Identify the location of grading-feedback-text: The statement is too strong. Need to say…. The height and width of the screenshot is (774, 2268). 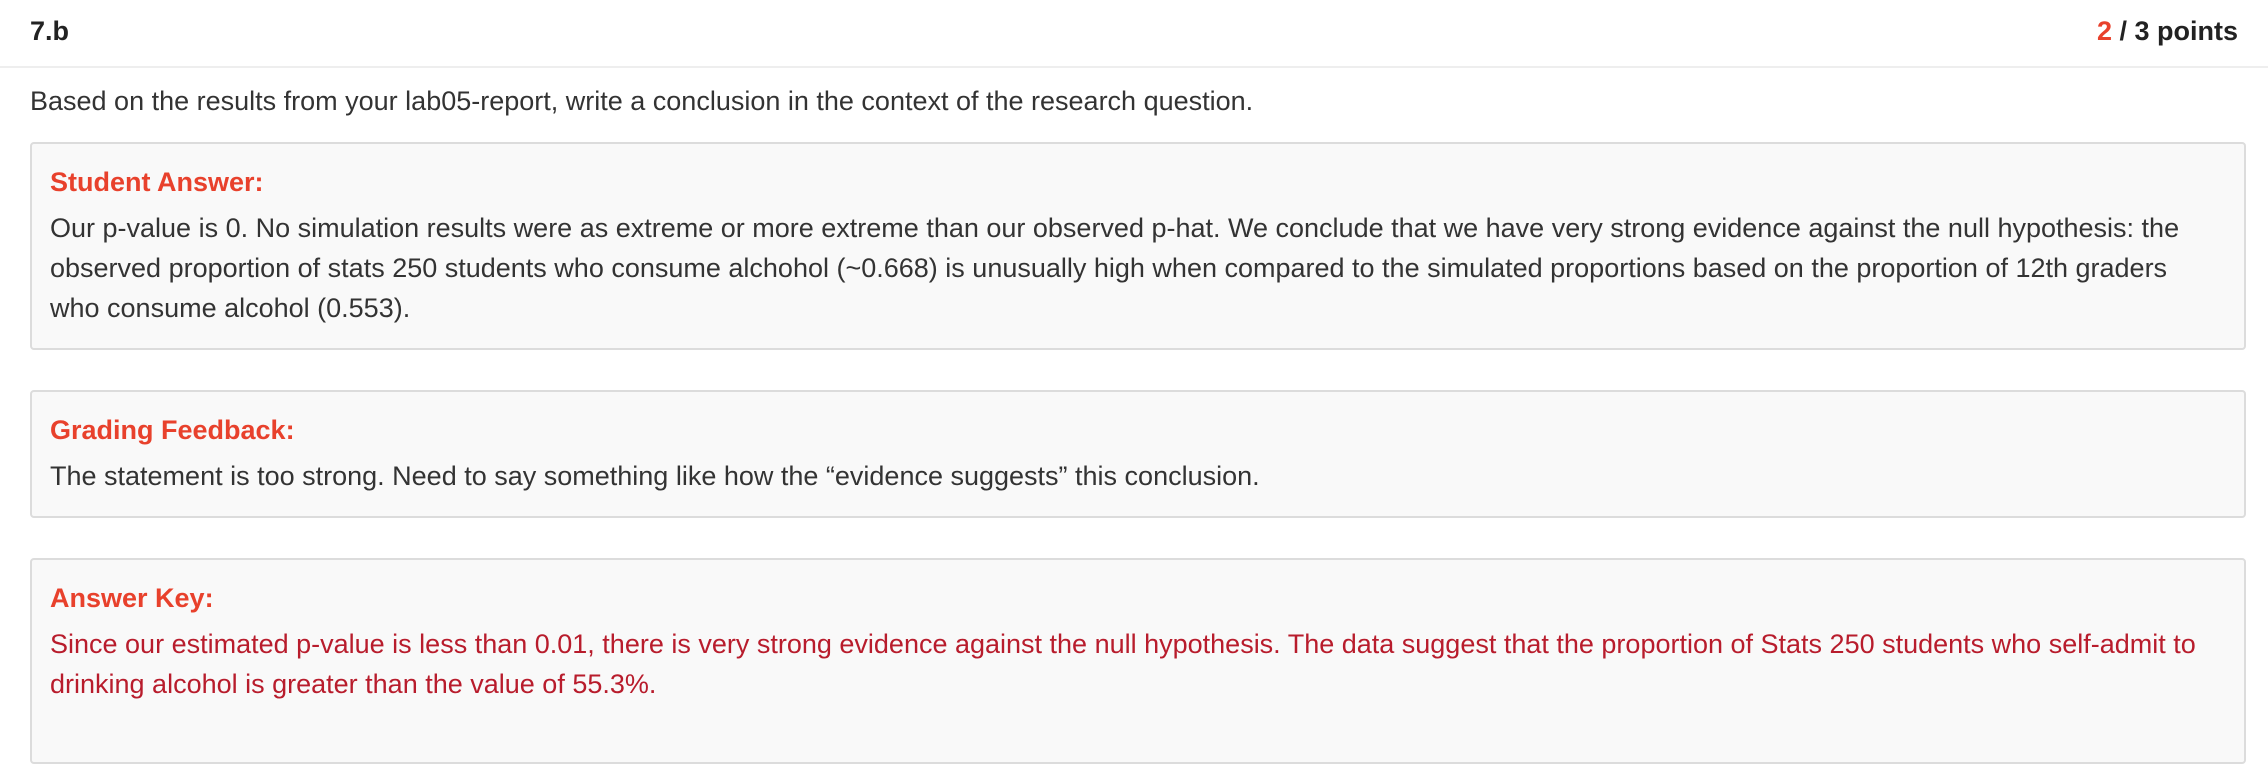
(655, 476).